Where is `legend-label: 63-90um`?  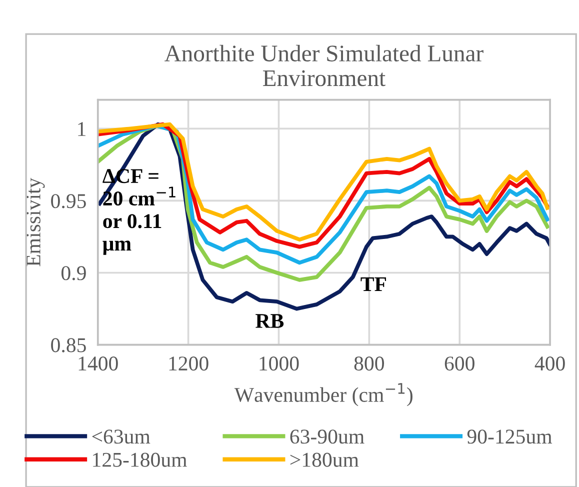 legend-label: 63-90um is located at coordinates (327, 437).